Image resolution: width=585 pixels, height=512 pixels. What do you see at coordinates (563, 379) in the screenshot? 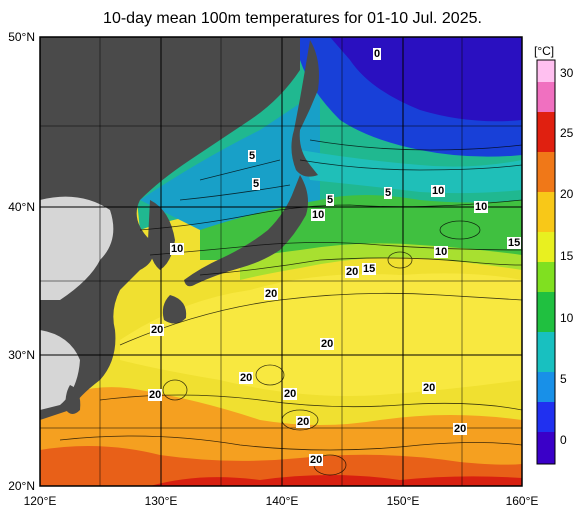
I see `colorbar-tick-5: 5` at bounding box center [563, 379].